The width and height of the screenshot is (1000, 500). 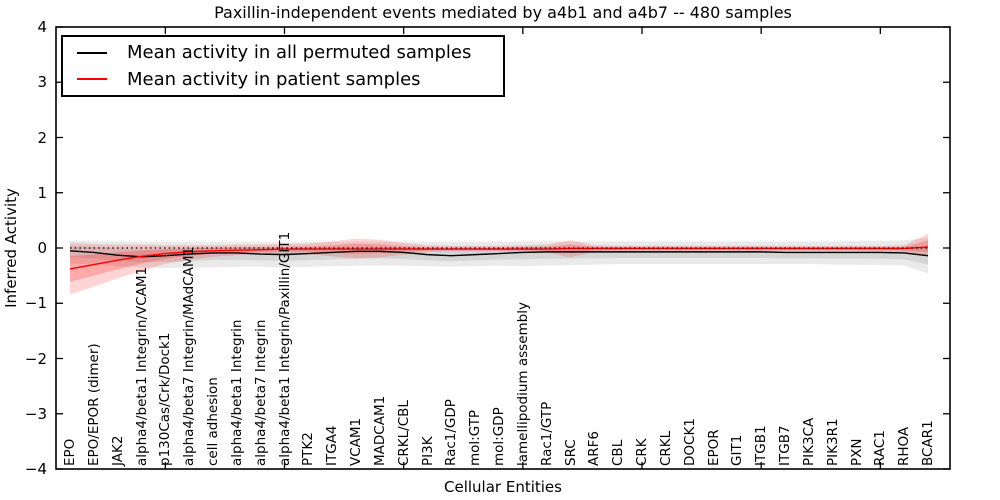 I want to click on x-axis-label: Cellular Entities, so click(x=503, y=487).